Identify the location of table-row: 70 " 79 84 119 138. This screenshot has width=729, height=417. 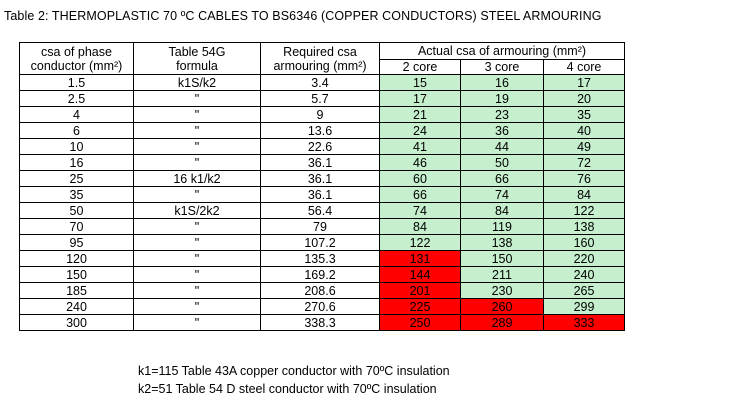
(322, 226).